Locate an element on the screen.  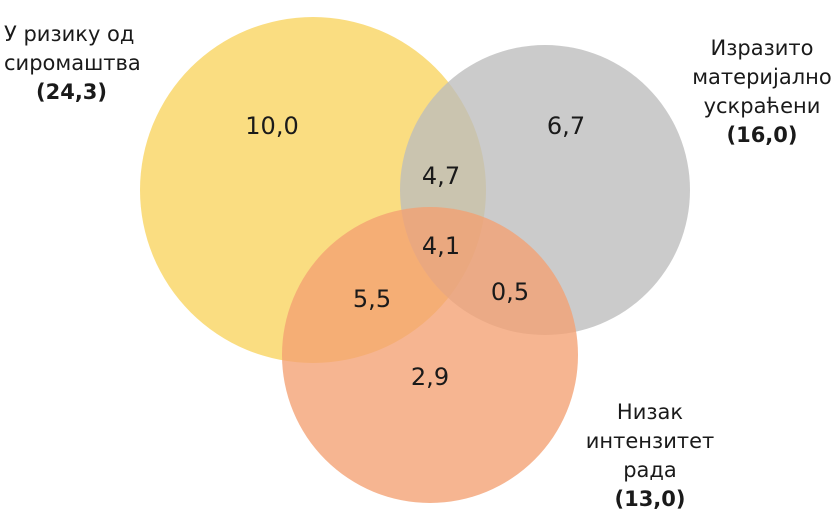
region-poverty-work: 5,5 is located at coordinates (372, 299).